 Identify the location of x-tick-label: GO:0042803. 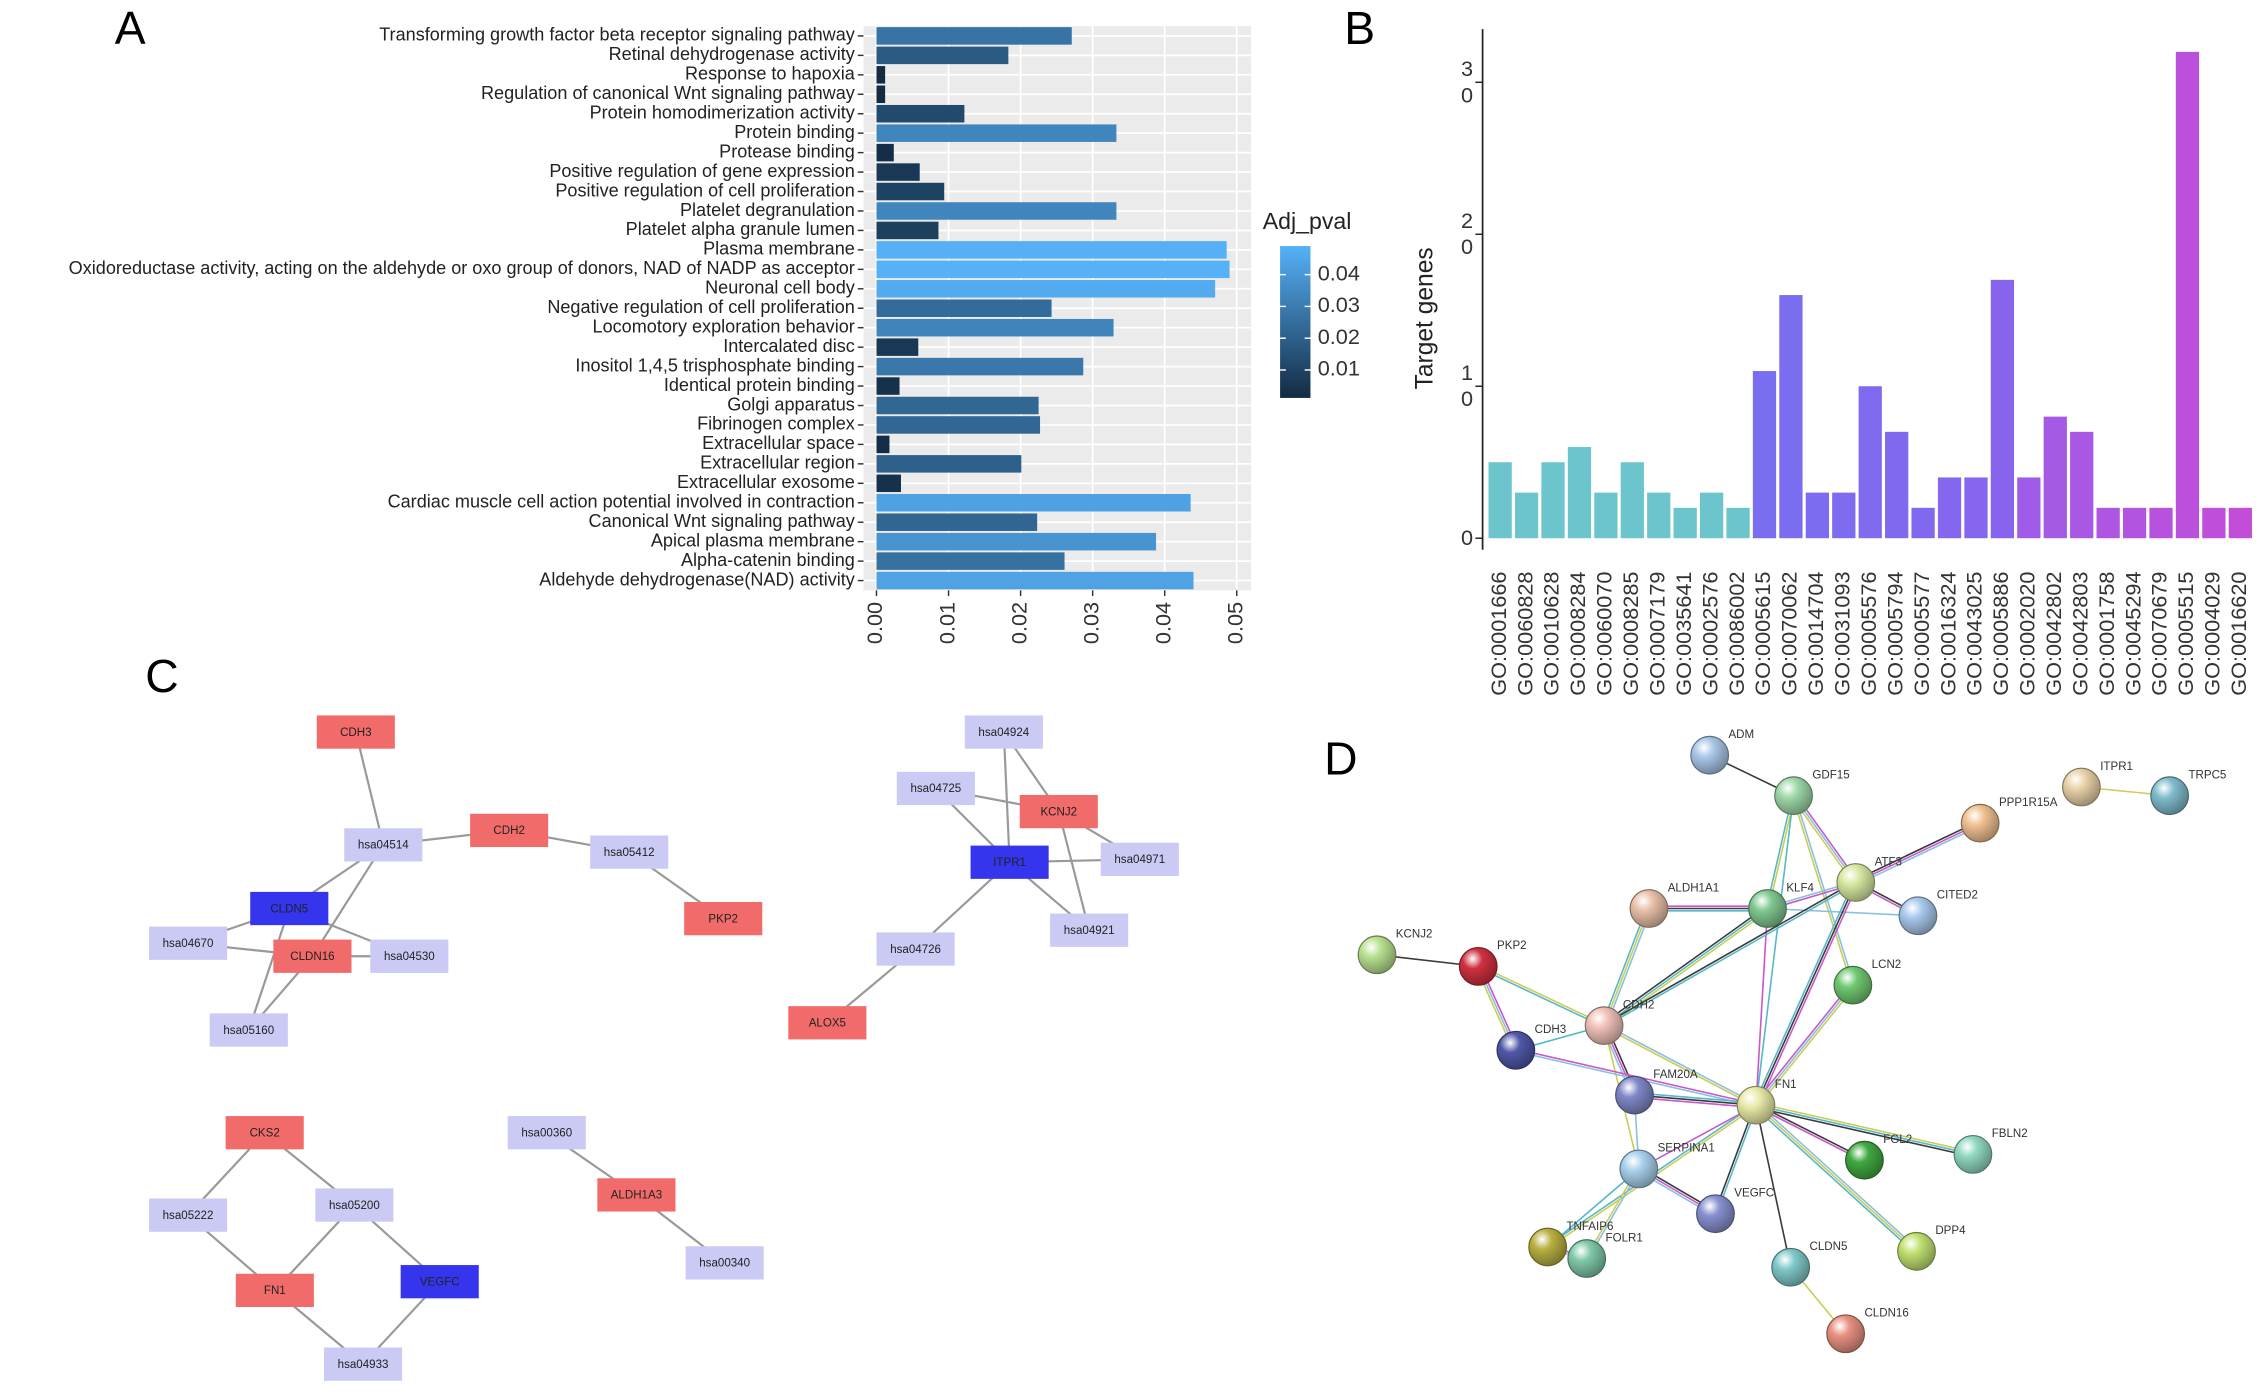
(2079, 633).